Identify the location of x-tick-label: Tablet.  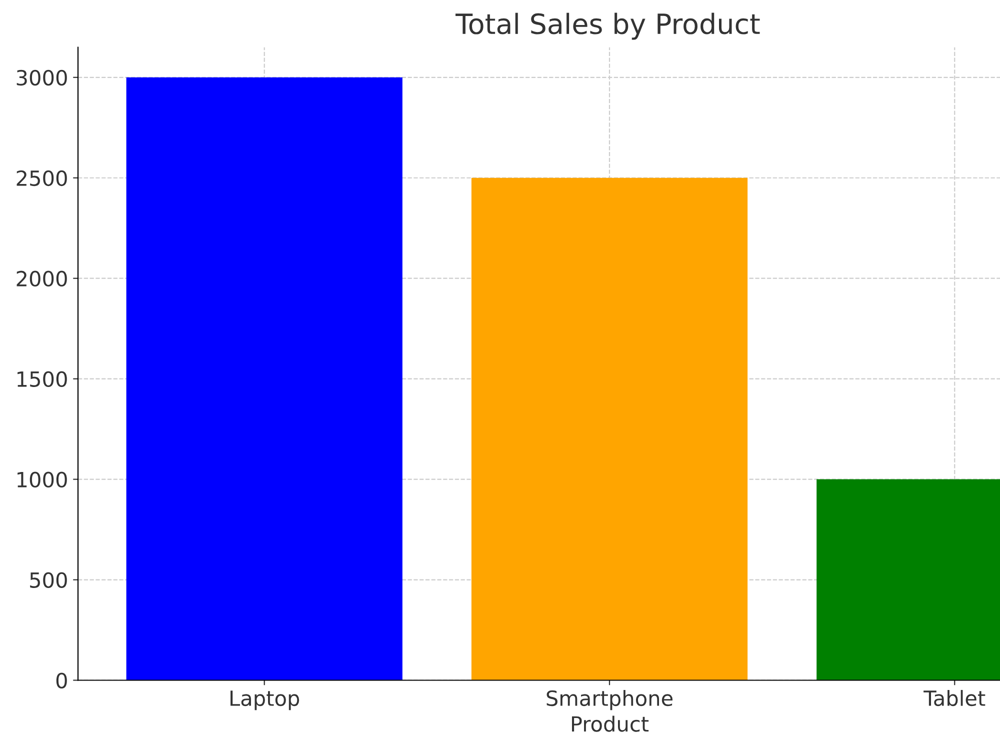
(955, 698).